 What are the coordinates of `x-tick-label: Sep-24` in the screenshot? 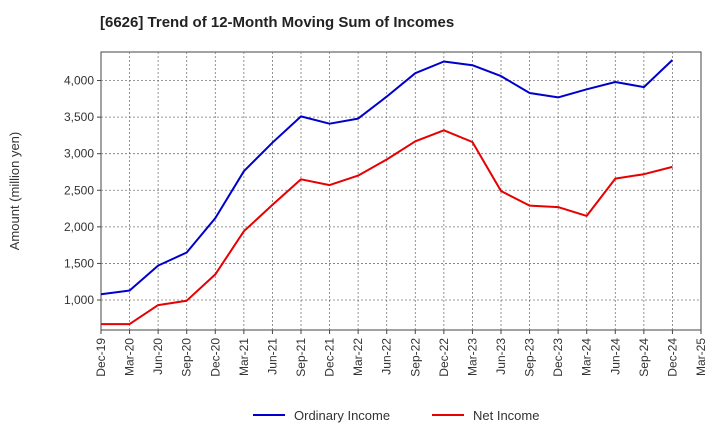 It's located at (644, 357).